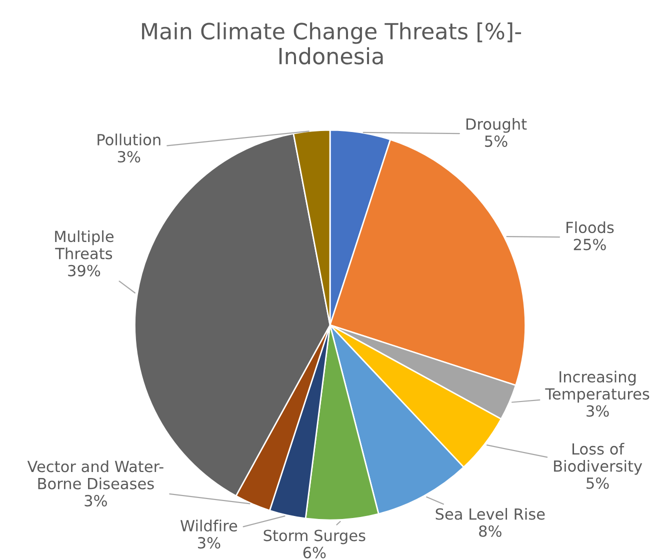 This screenshot has height=560, width=662. Describe the element at coordinates (598, 458) in the screenshot. I see `slice-label: Loss of Biodiversity` at that location.